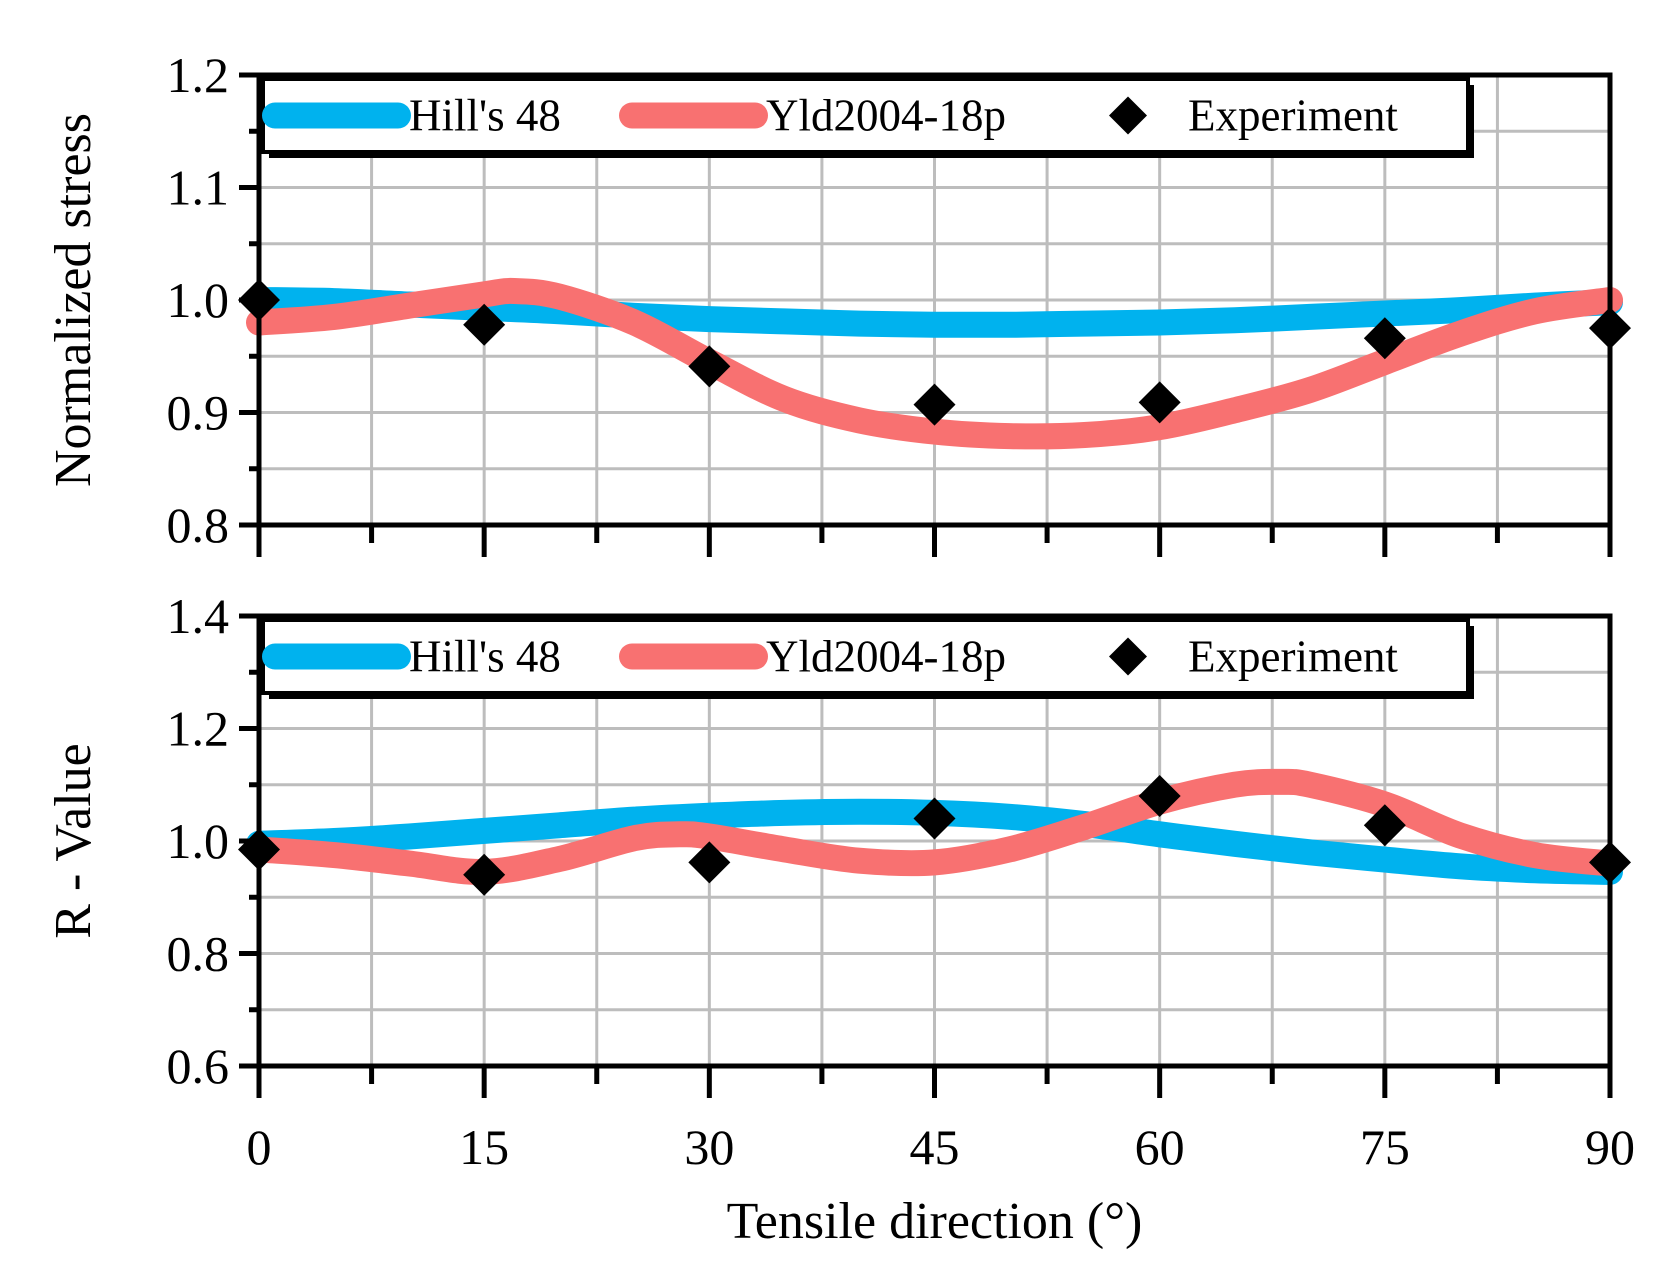 The width and height of the screenshot is (1670, 1282). Describe the element at coordinates (935, 1147) in the screenshot. I see `x-tick-label: 45` at that location.